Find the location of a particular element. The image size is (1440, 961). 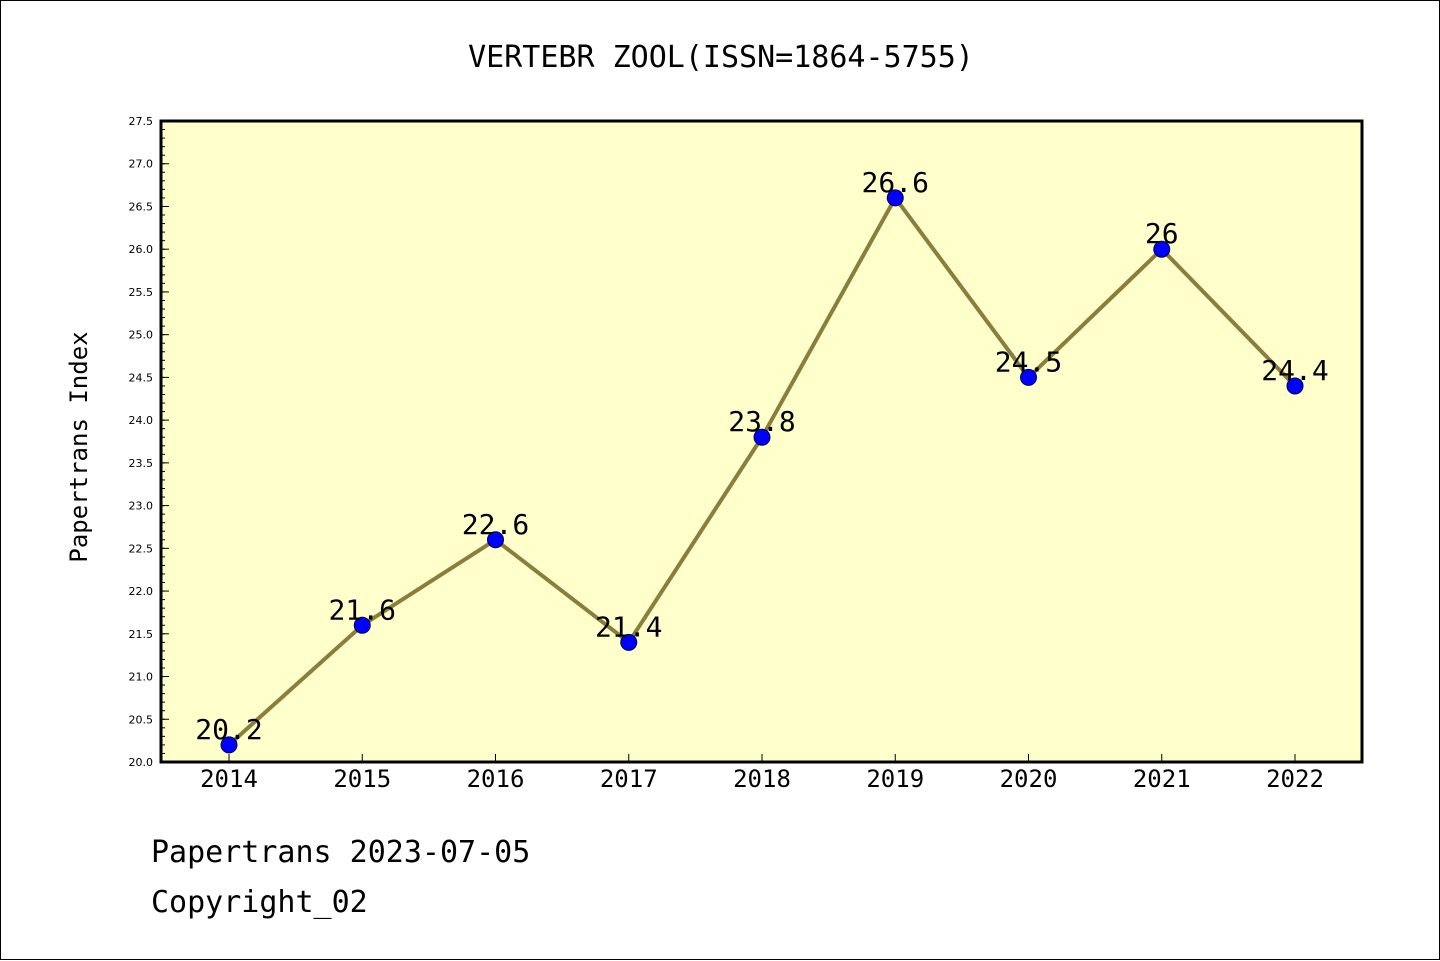

x-tick-label: 2019 is located at coordinates (895, 779).